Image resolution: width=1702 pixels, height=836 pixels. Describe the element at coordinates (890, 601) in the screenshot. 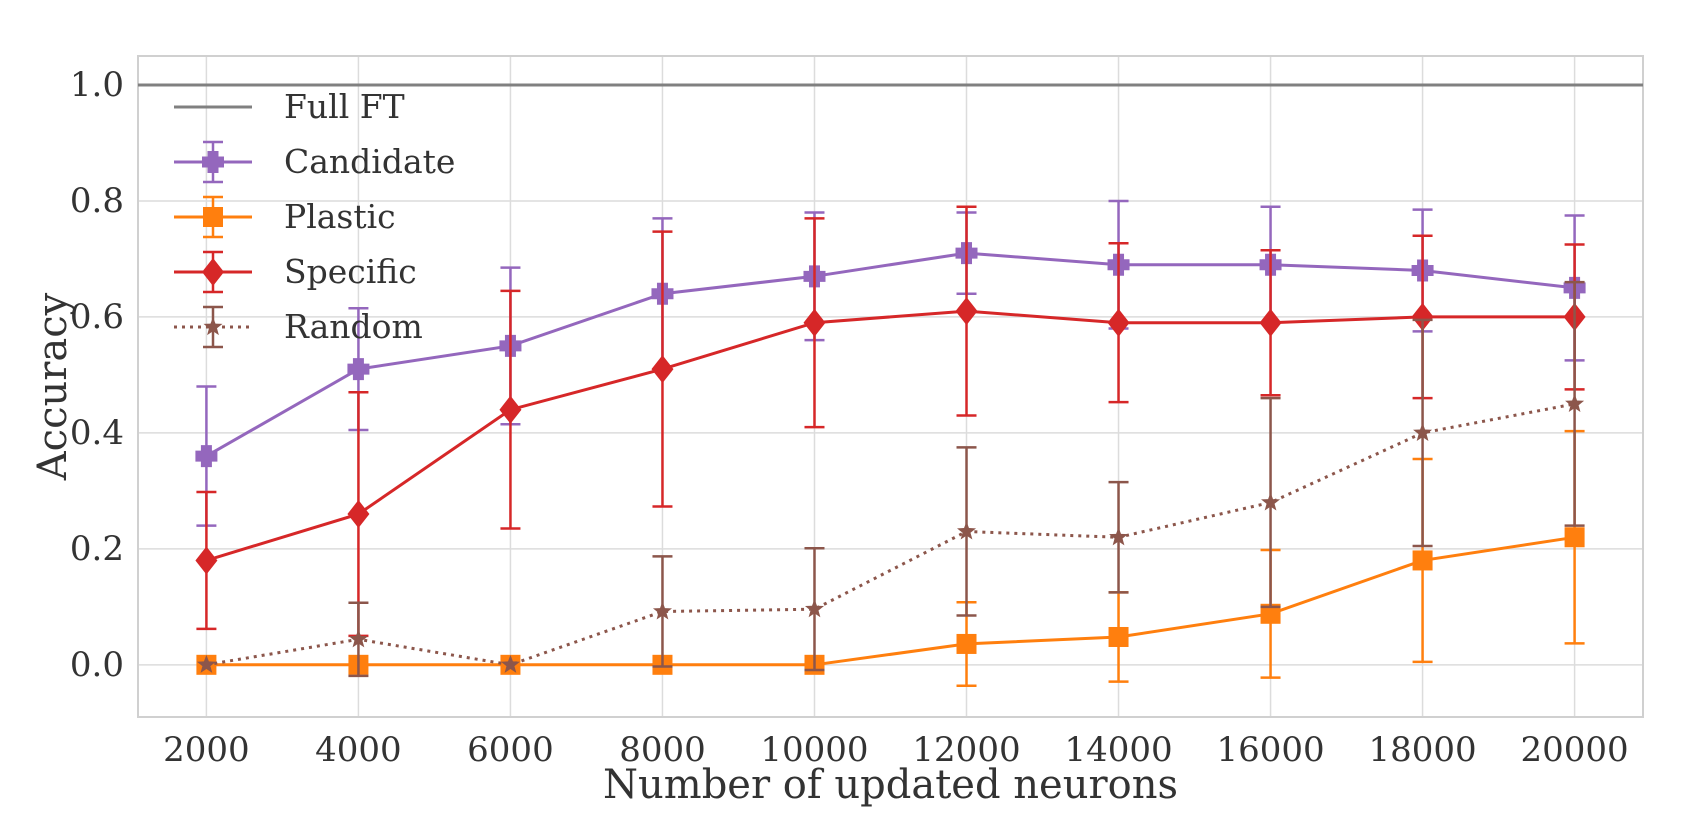

I see `plastic-line` at that location.